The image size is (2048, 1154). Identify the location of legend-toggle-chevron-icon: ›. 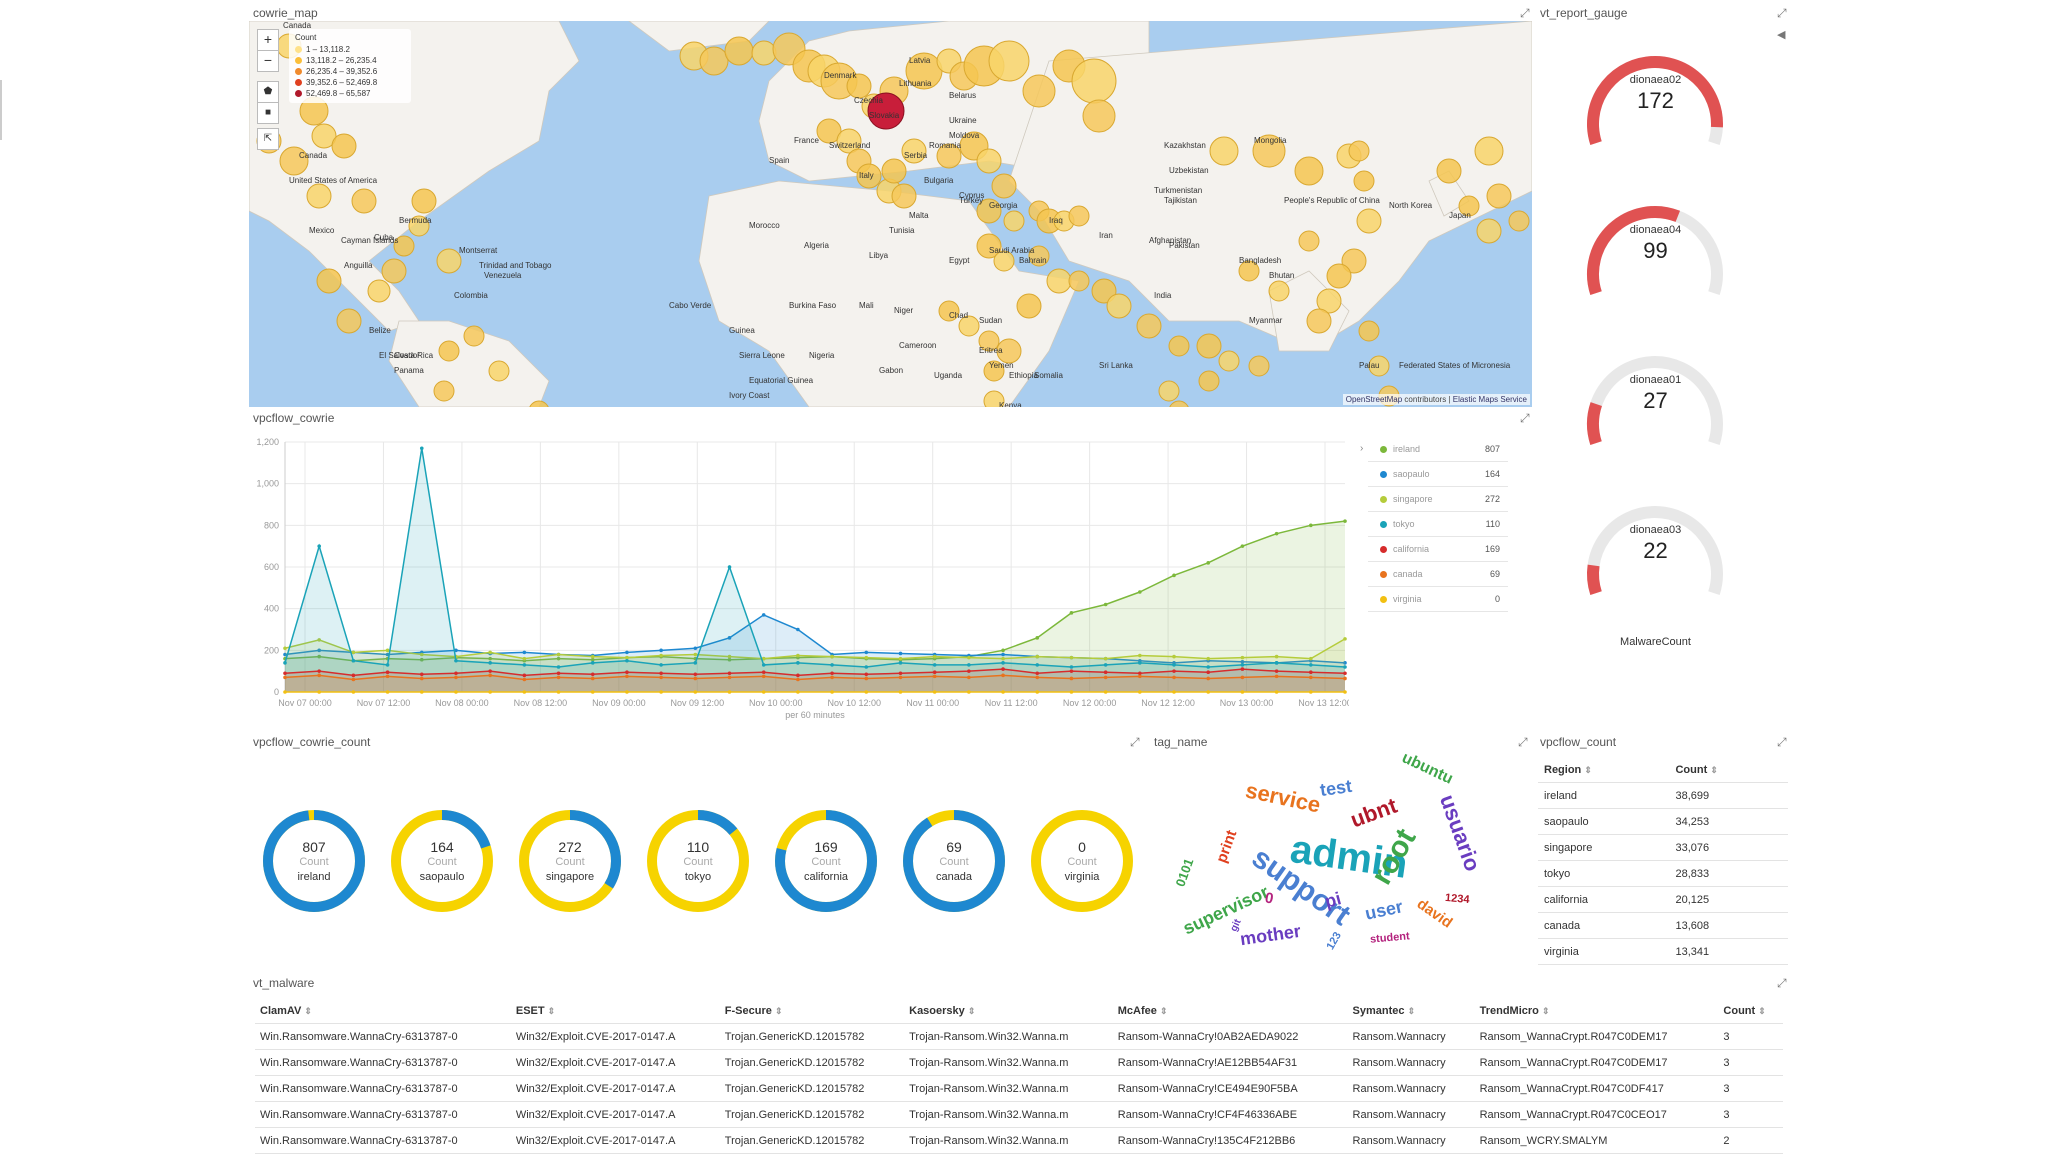
(1362, 448).